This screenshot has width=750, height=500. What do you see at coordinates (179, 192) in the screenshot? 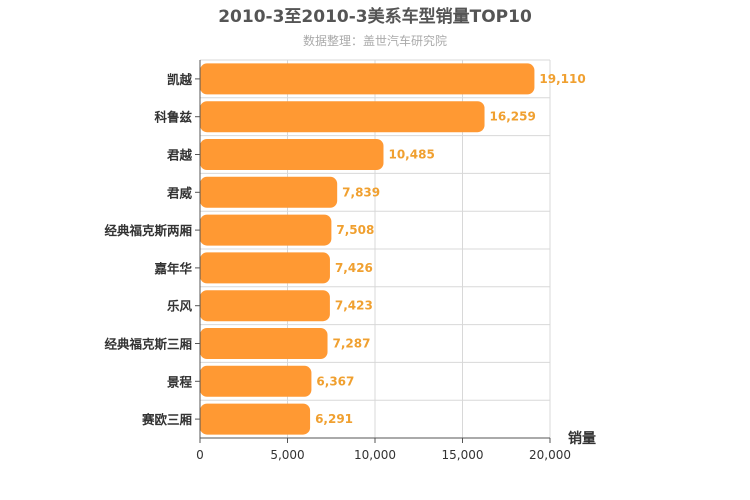
I see `category-label: 君威` at bounding box center [179, 192].